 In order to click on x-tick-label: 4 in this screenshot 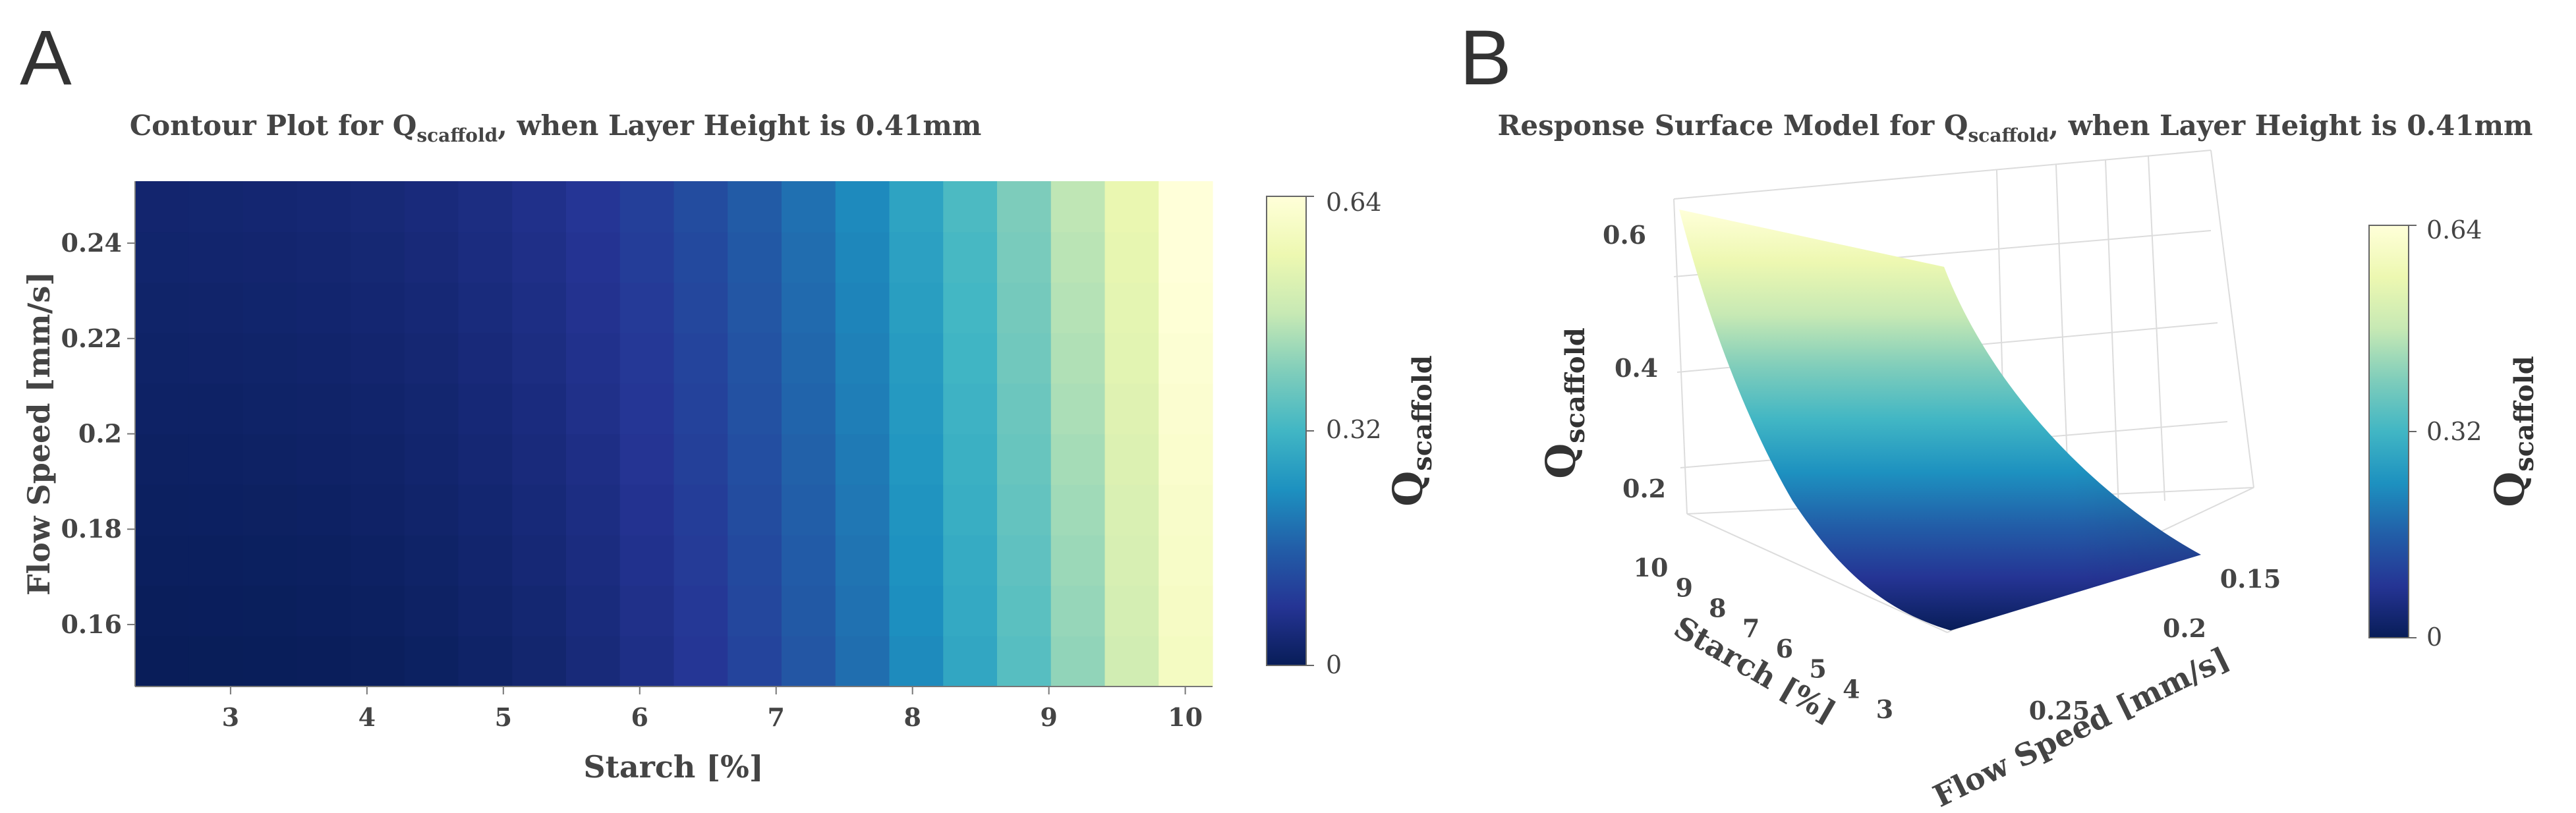, I will do `click(367, 717)`.